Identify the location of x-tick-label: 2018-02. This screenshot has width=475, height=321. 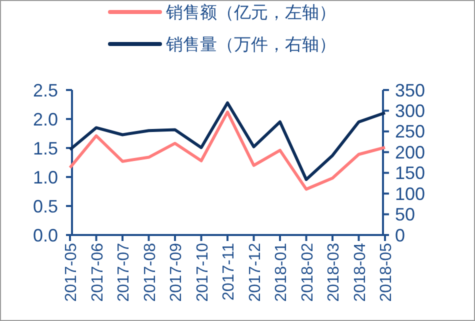
(307, 272).